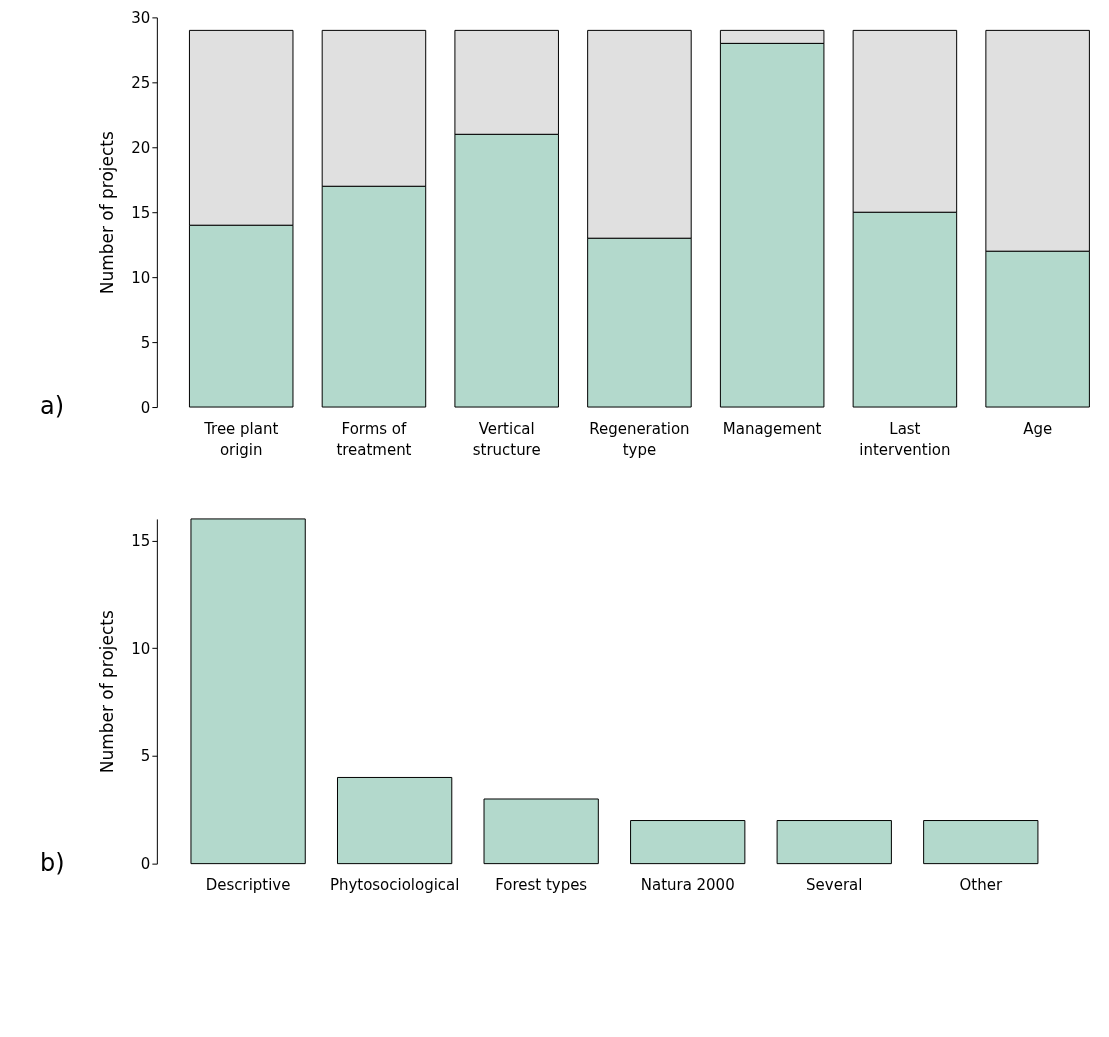 The width and height of the screenshot is (1109, 1037). I want to click on y-tick-label: 25, so click(141, 82).